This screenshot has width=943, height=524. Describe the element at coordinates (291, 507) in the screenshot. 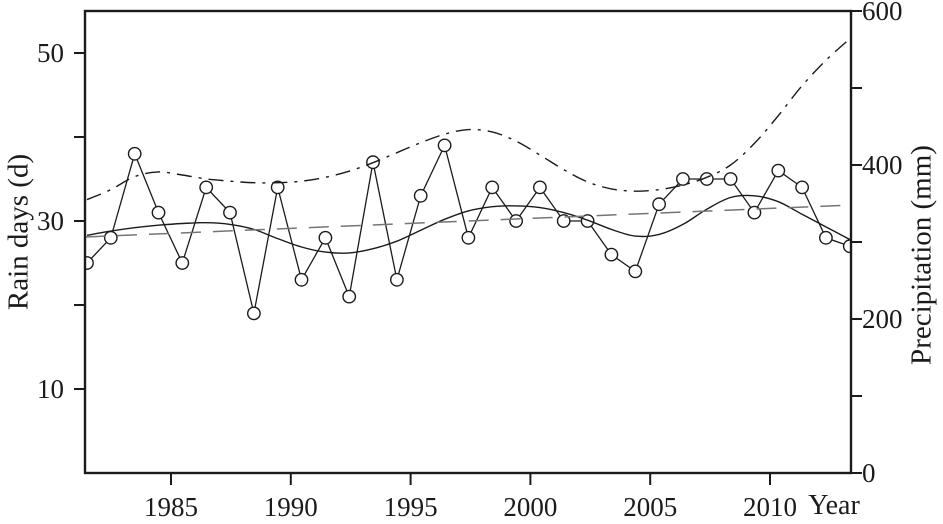

I see `x-tick-label: 1990` at that location.